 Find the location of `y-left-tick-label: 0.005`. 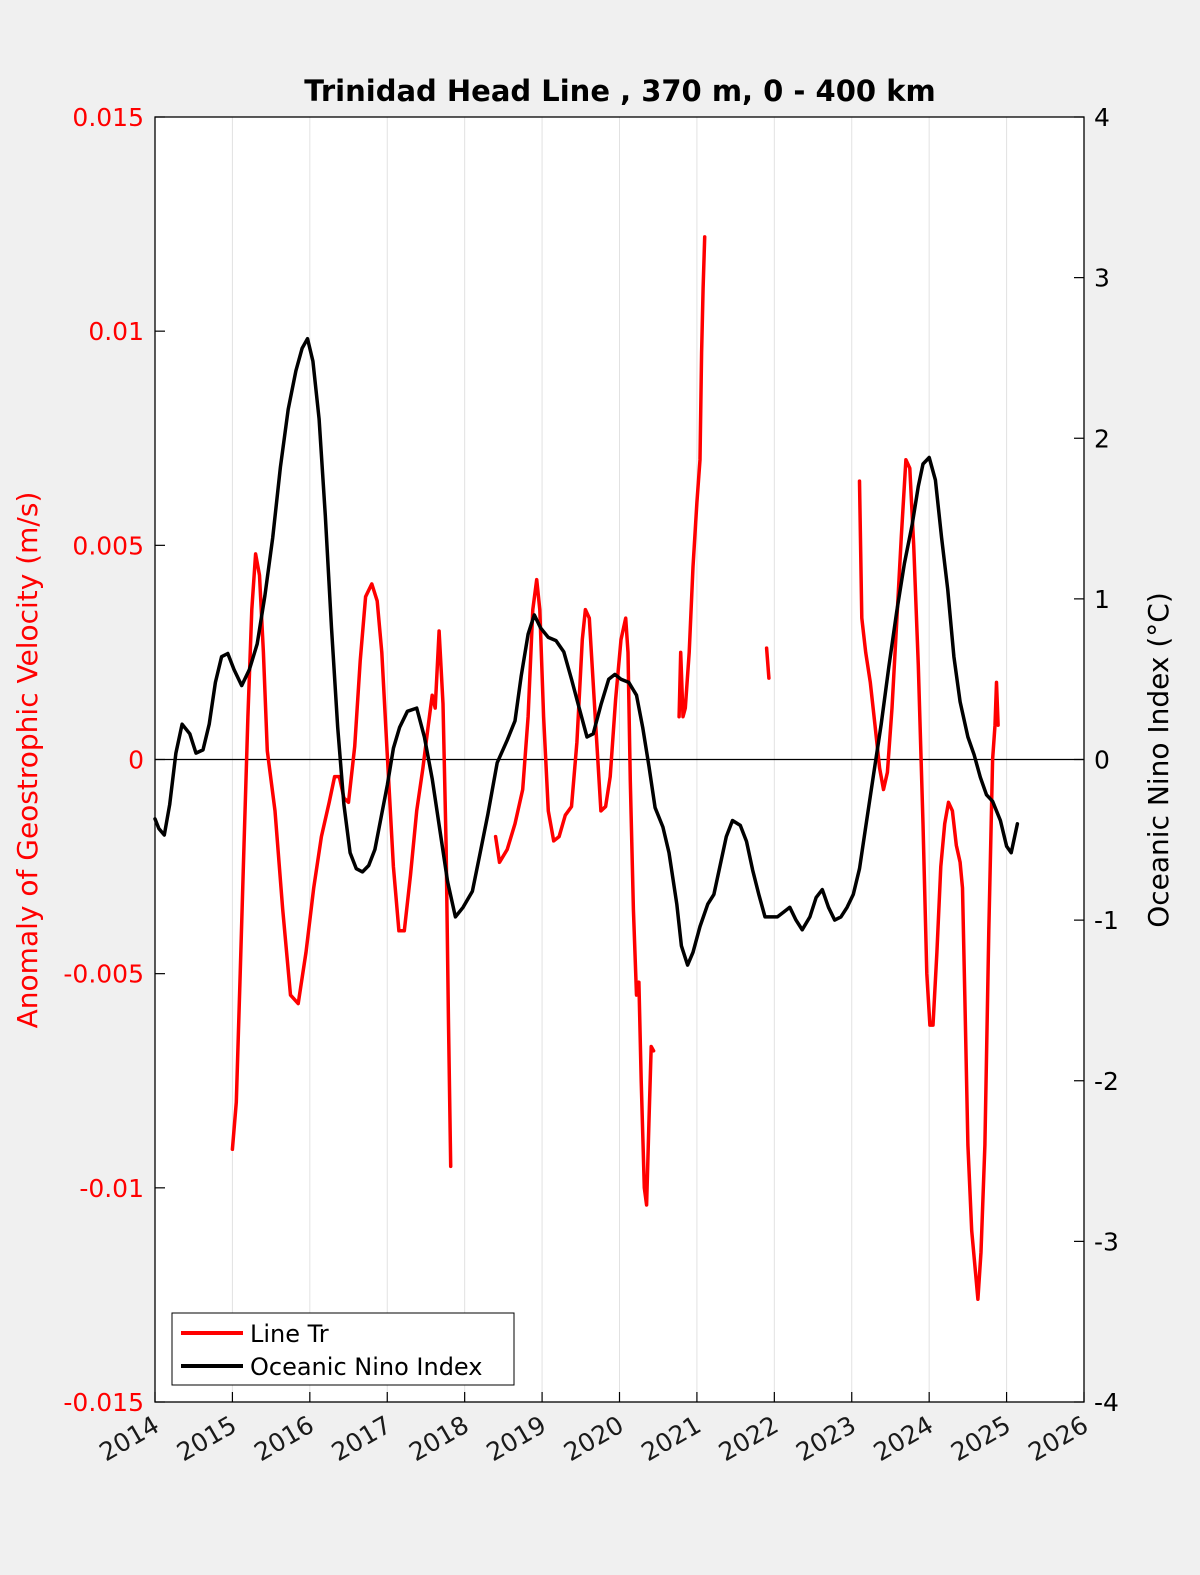

y-left-tick-label: 0.005 is located at coordinates (108, 545).